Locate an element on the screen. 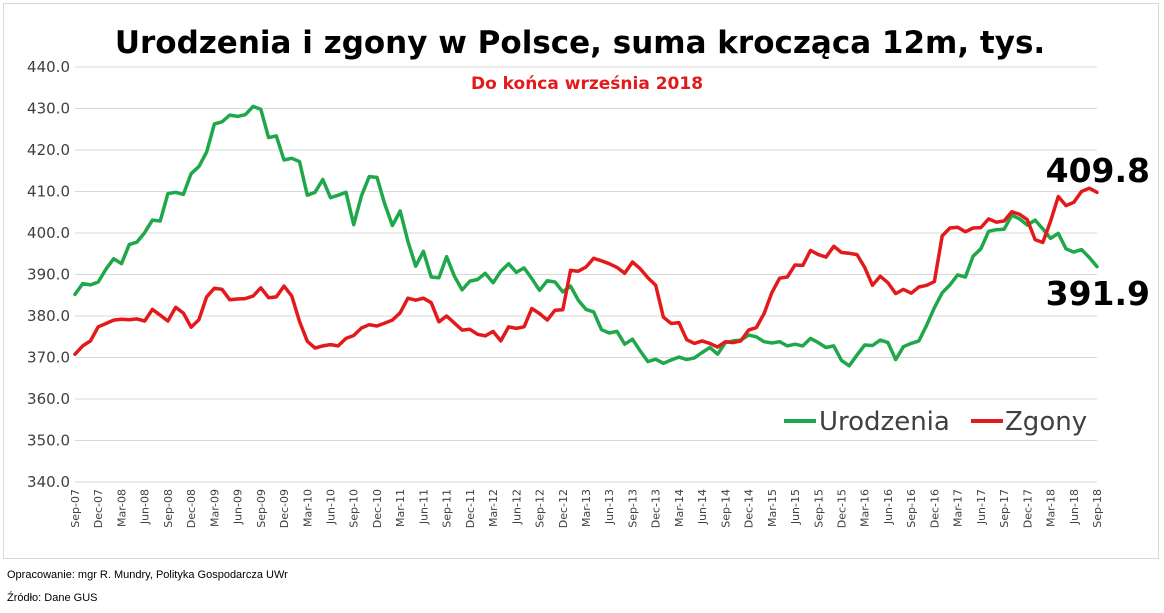 This screenshot has width=1164, height=613. x-tick-label: Mar-17 is located at coordinates (958, 508).